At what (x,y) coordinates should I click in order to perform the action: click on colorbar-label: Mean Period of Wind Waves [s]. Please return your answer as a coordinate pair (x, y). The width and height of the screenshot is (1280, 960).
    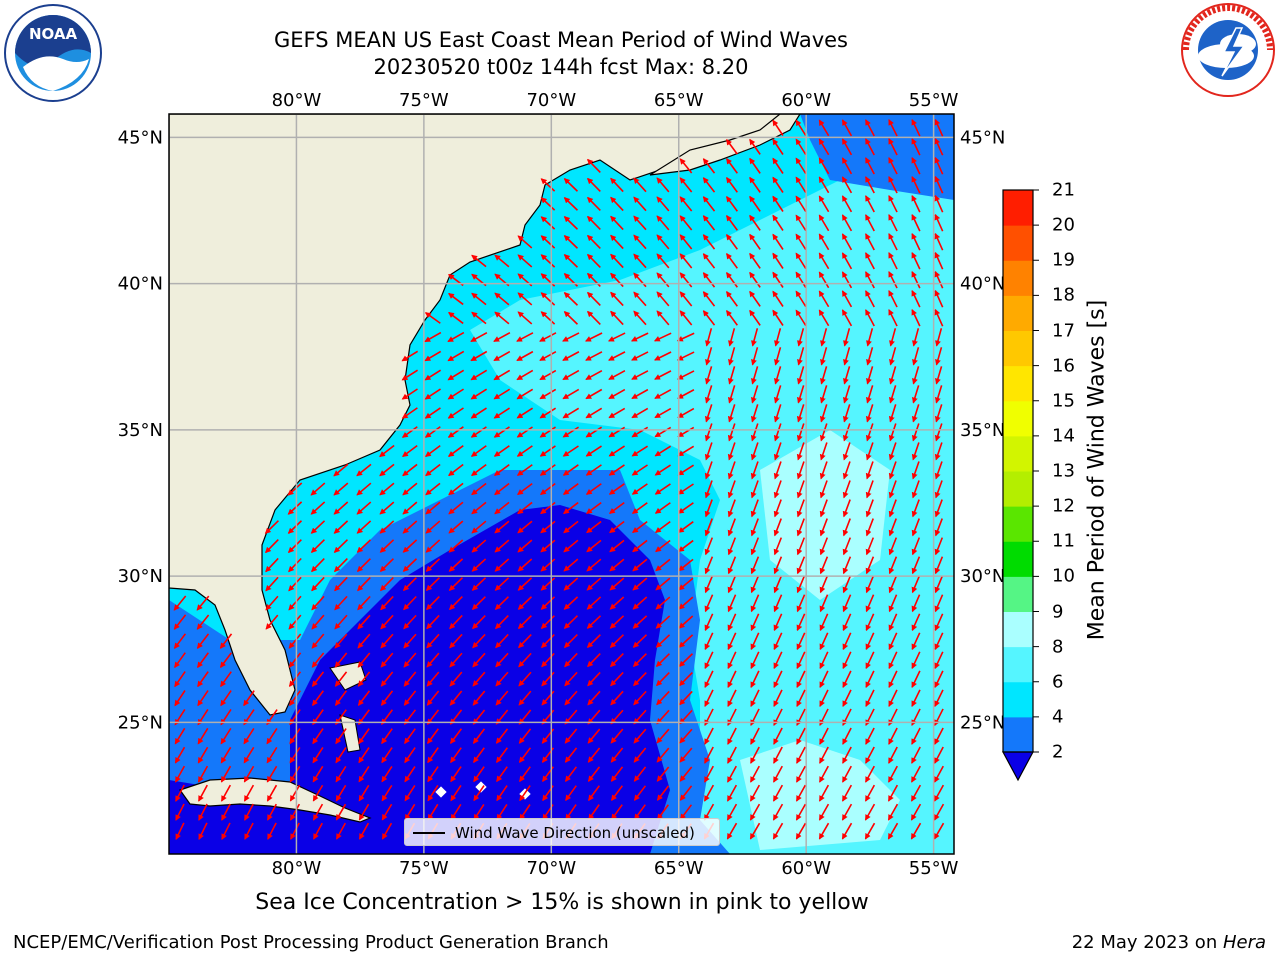
    Looking at the image, I should click on (1097, 470).